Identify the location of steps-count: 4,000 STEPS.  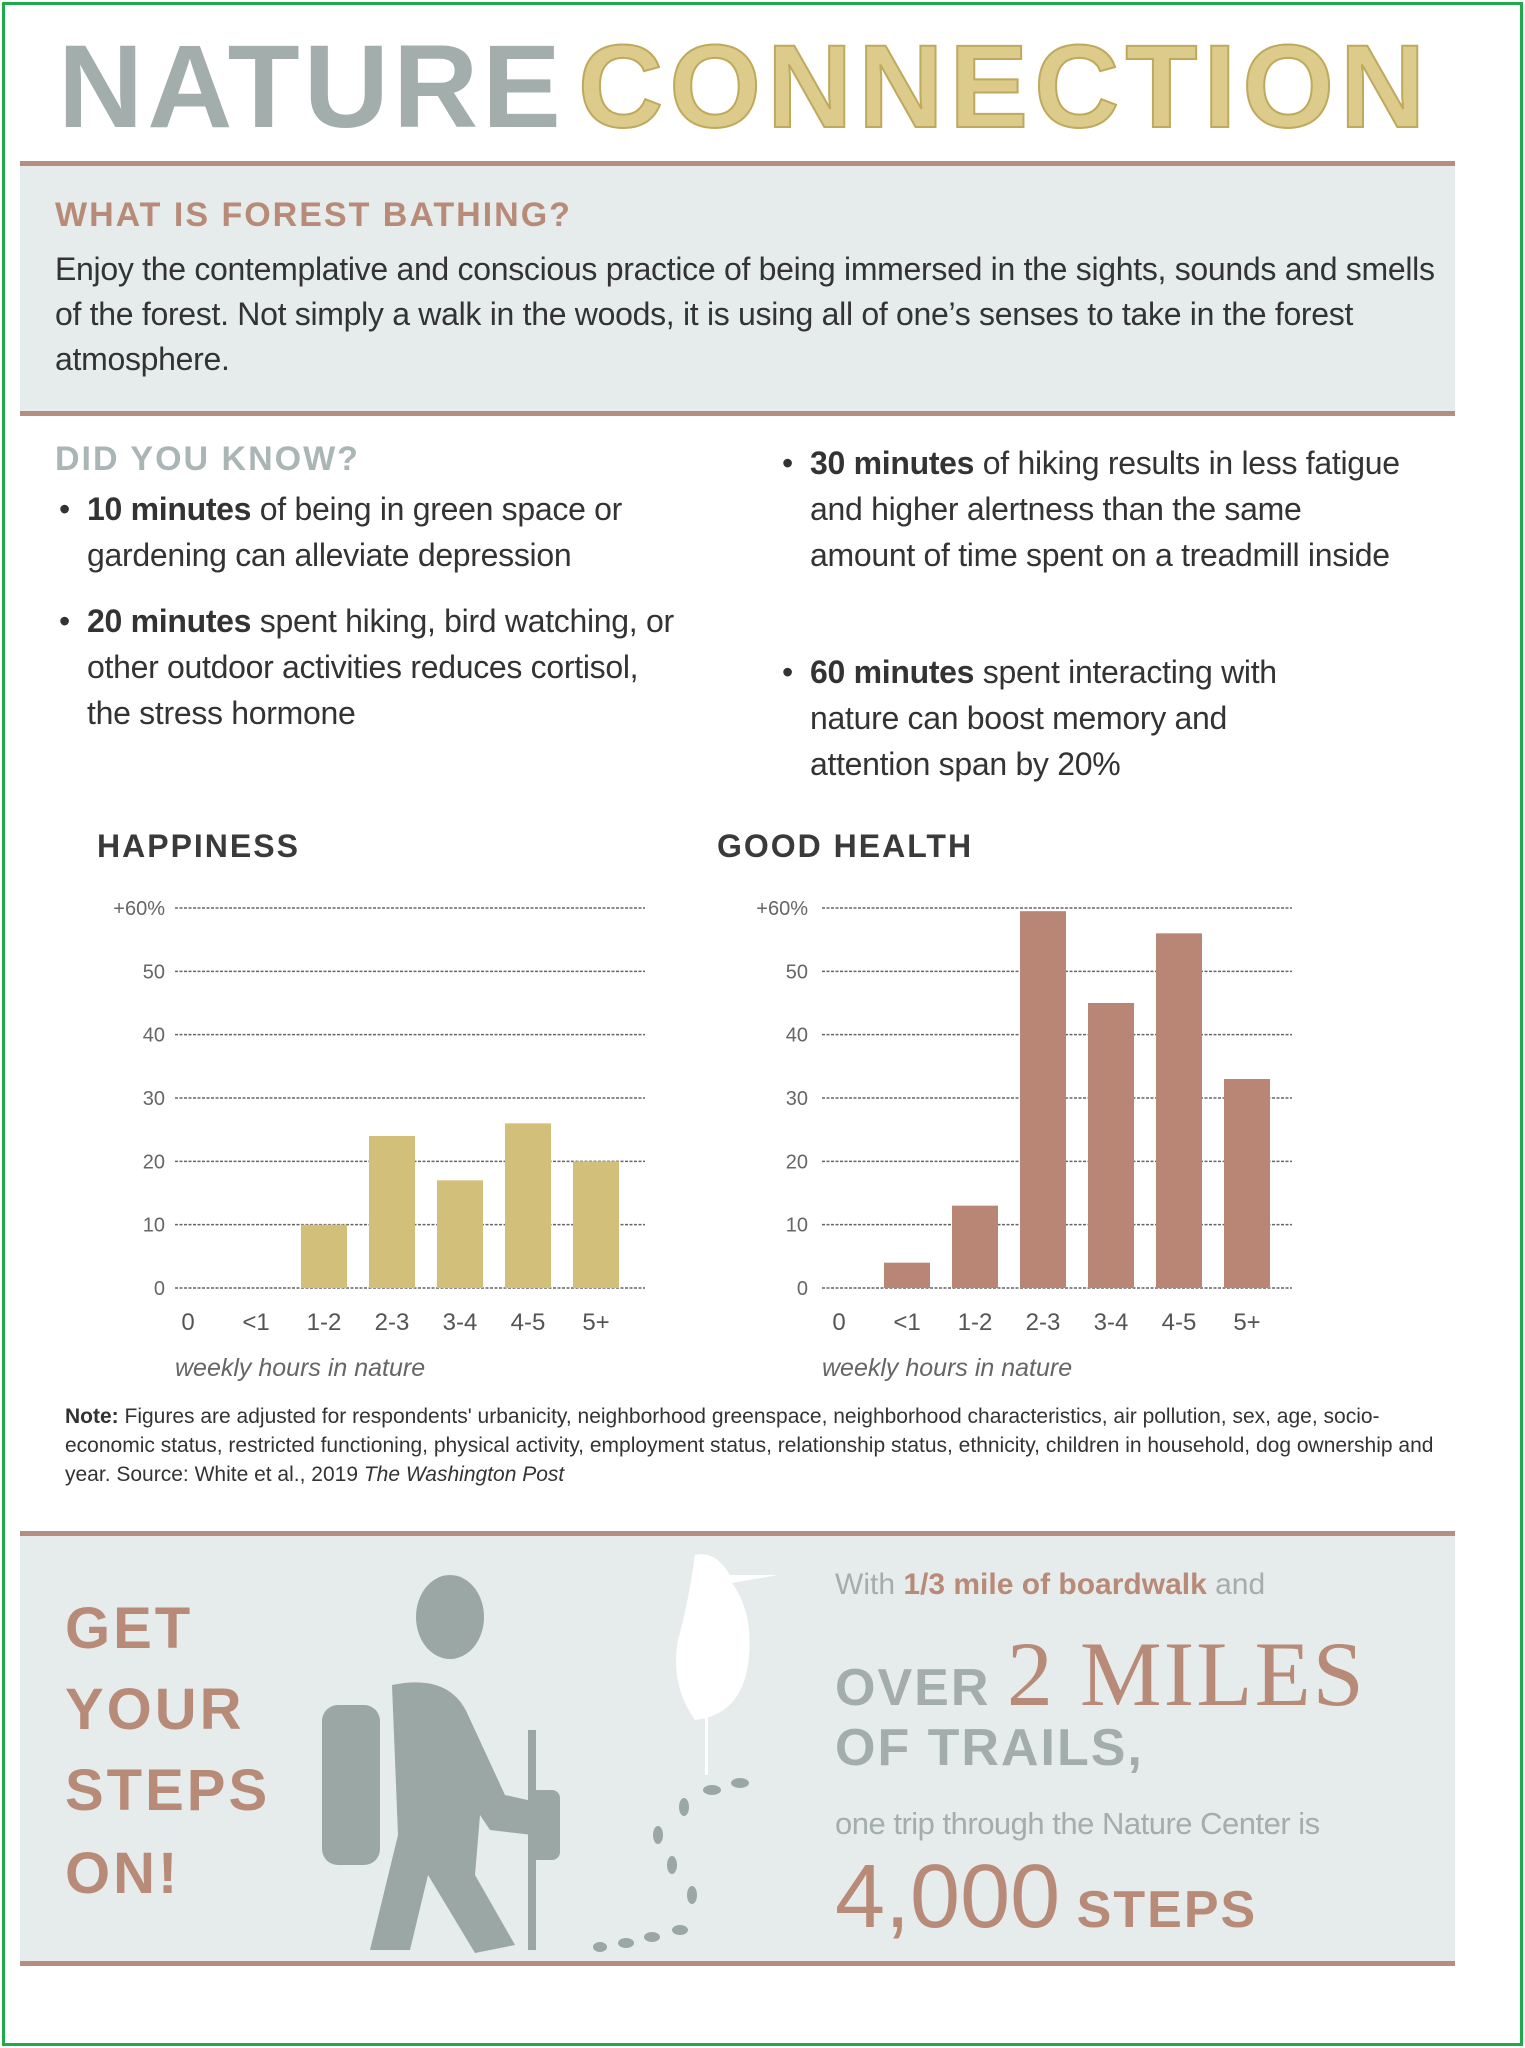
(1046, 1897).